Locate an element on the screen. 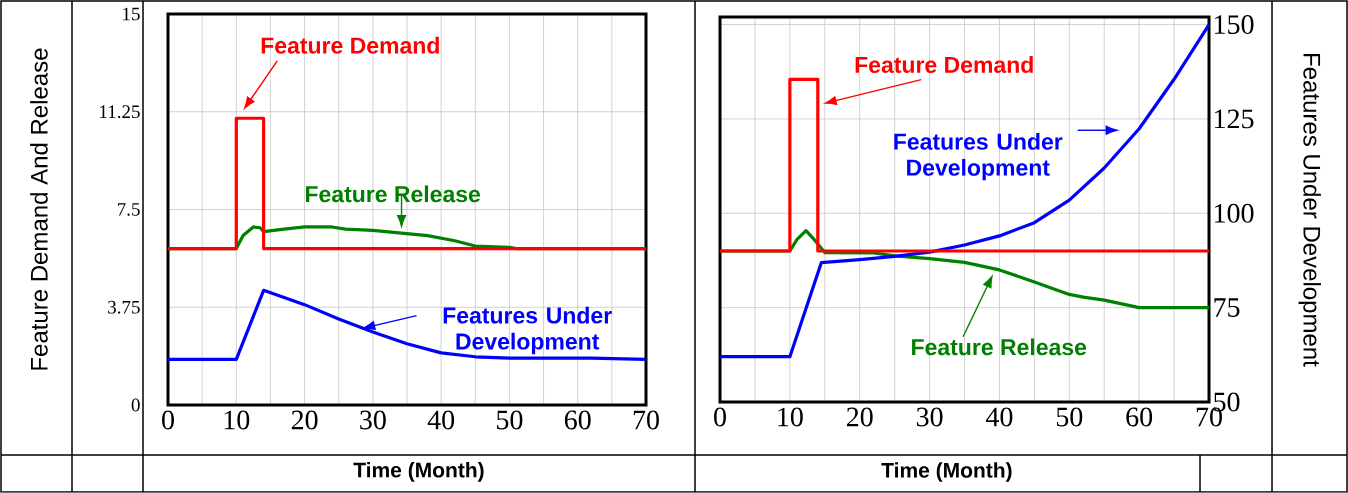 The width and height of the screenshot is (1348, 493). y2-tick-label: 150 is located at coordinates (1234, 24).